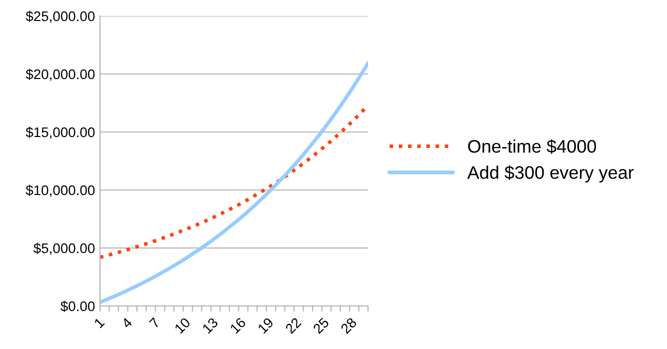 The height and width of the screenshot is (349, 667). I want to click on x-tick-label: 7, so click(154, 322).